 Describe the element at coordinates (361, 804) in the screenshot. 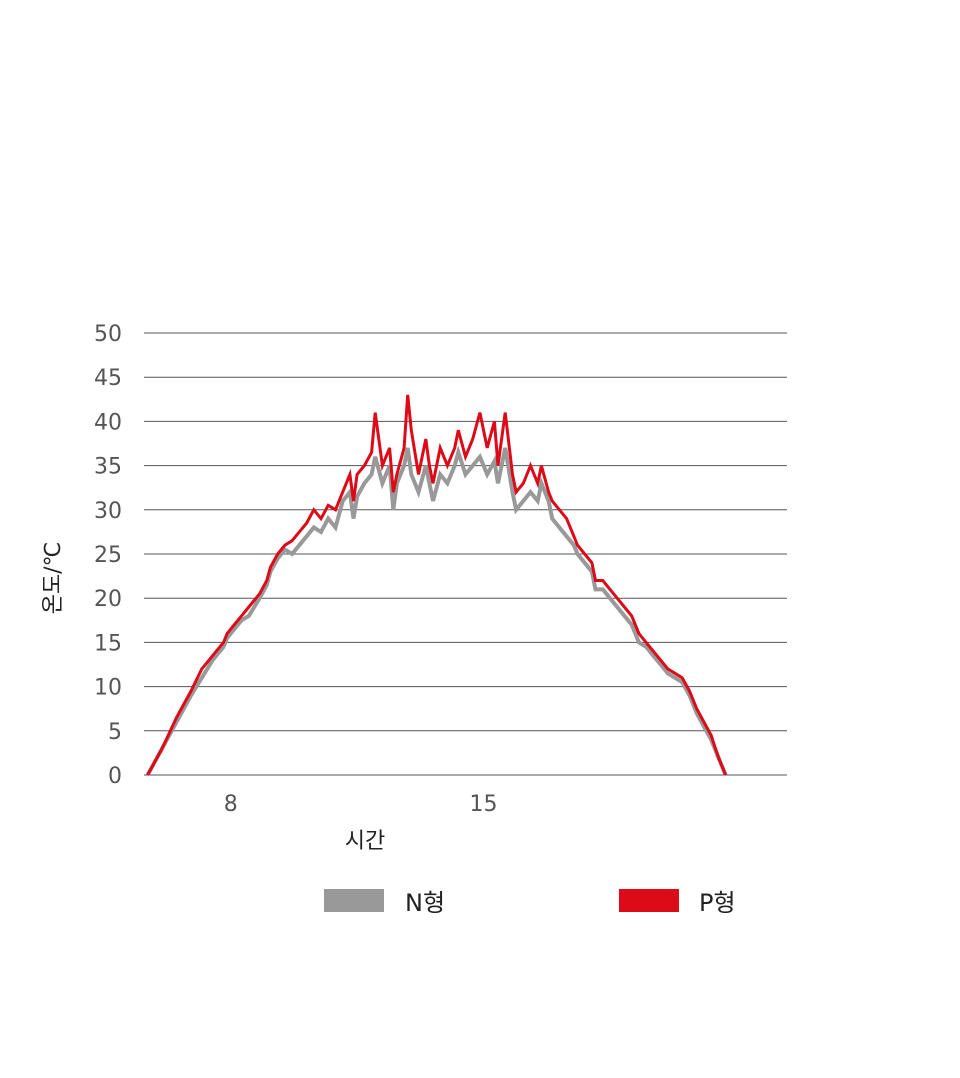

I see `x-tick-labels: 8 15` at that location.